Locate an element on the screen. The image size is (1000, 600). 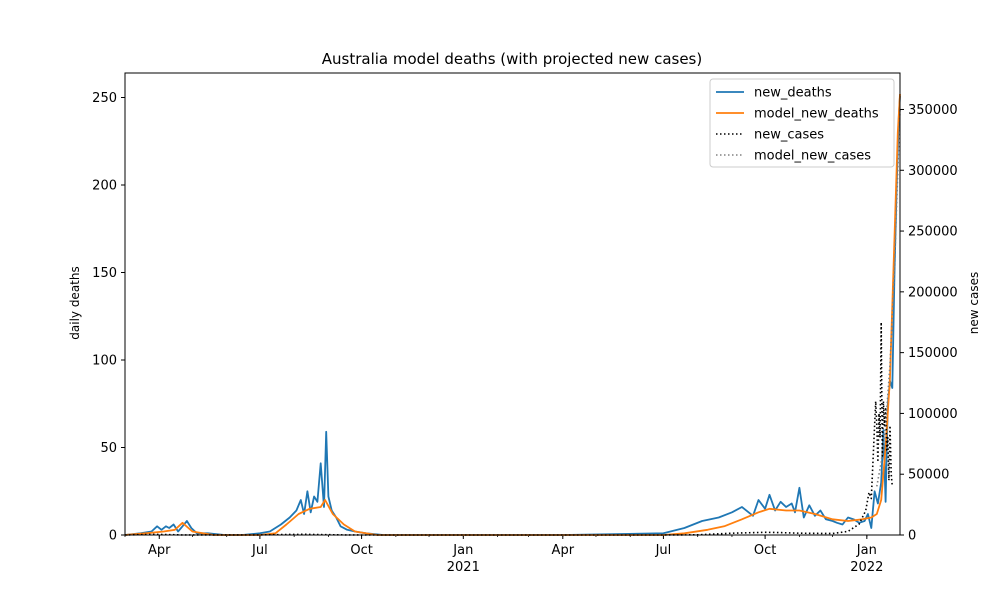
y2-tick-label: 150000 is located at coordinates (933, 353).